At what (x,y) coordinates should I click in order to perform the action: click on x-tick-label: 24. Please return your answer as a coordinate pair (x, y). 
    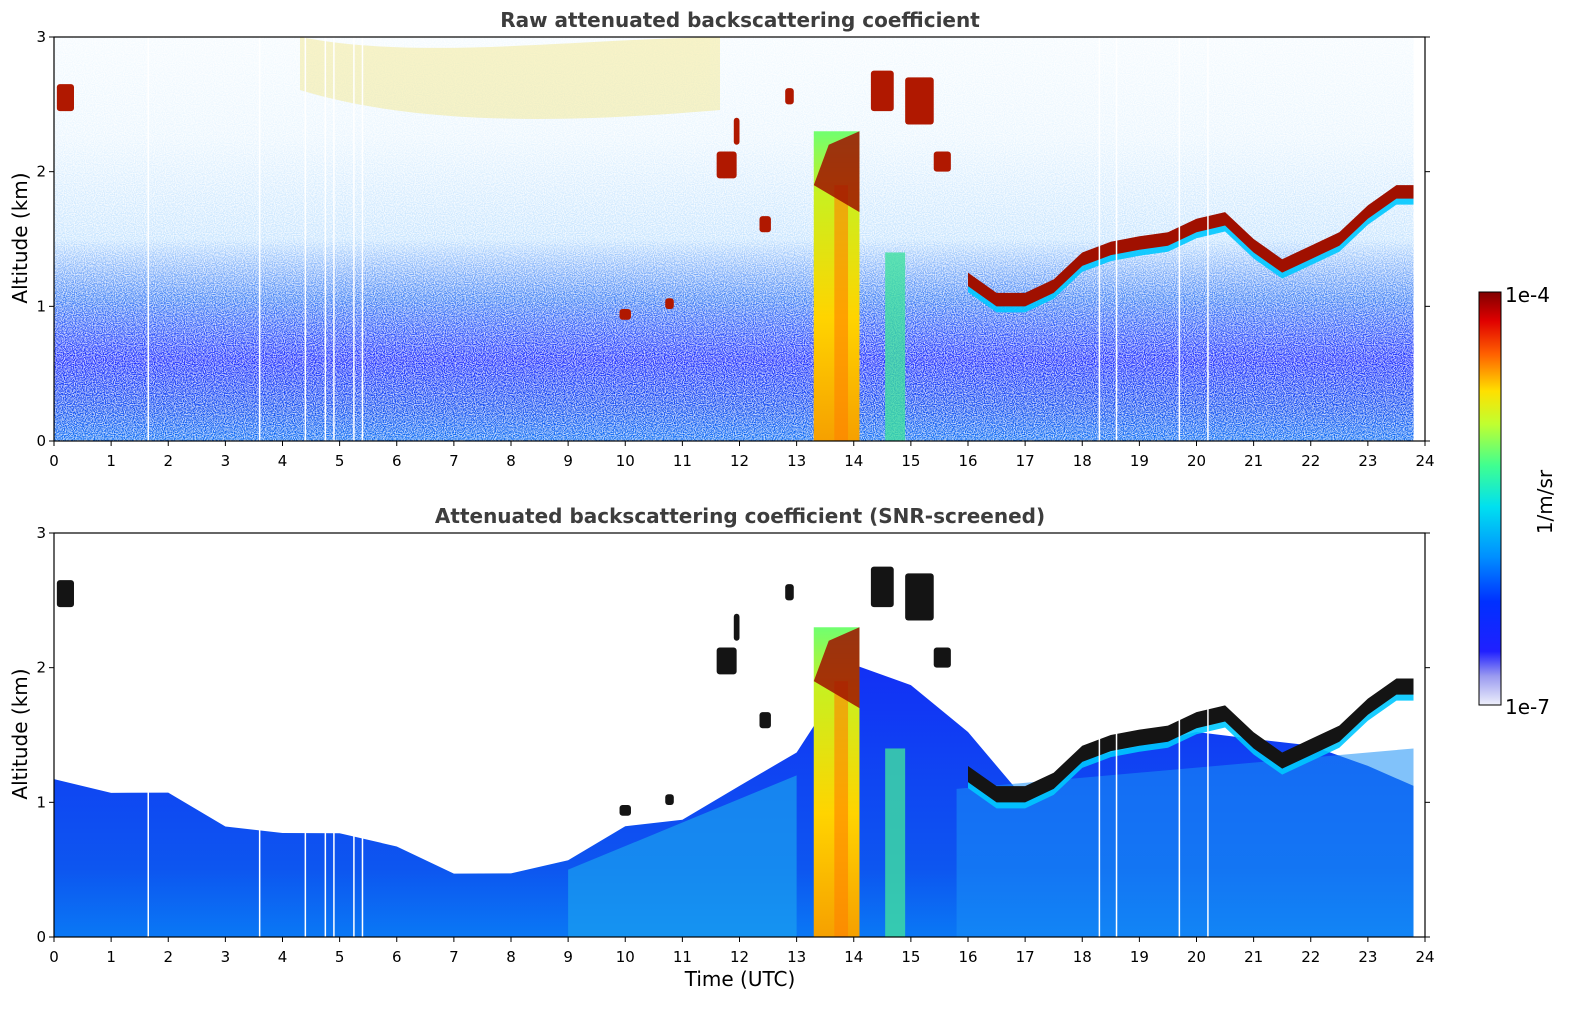
    Looking at the image, I should click on (1424, 957).